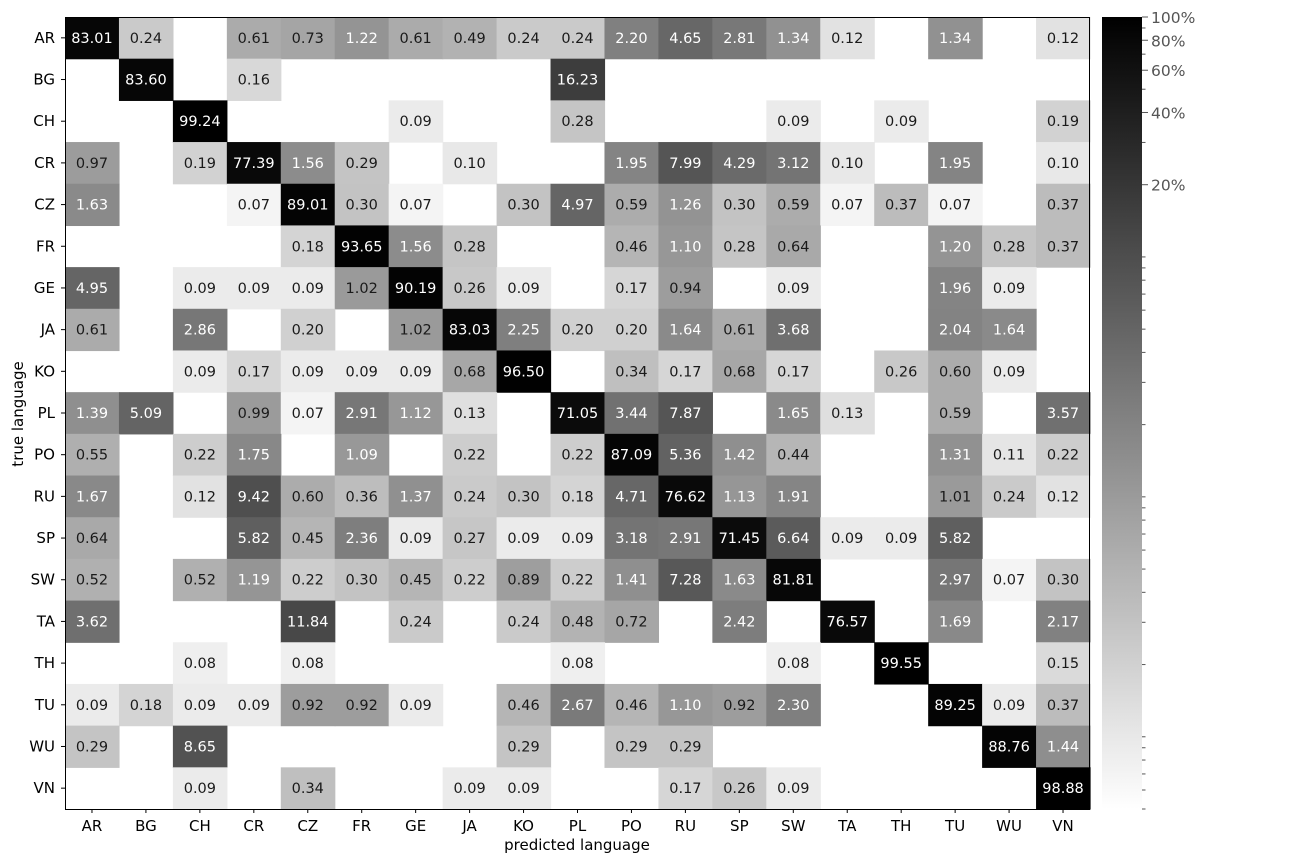 This screenshot has height=864, width=1296. Describe the element at coordinates (44, 80) in the screenshot. I see `y-tick-label: BG` at that location.